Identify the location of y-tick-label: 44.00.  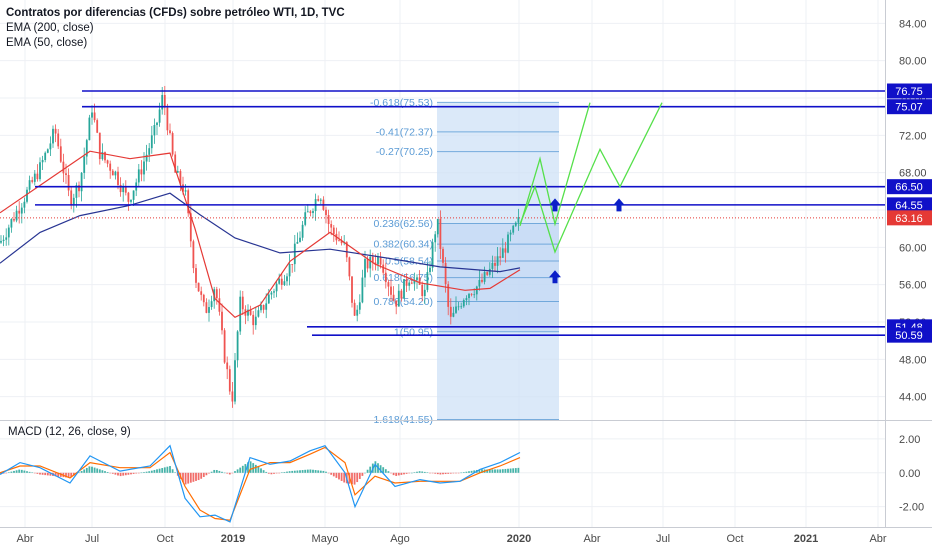
(913, 398).